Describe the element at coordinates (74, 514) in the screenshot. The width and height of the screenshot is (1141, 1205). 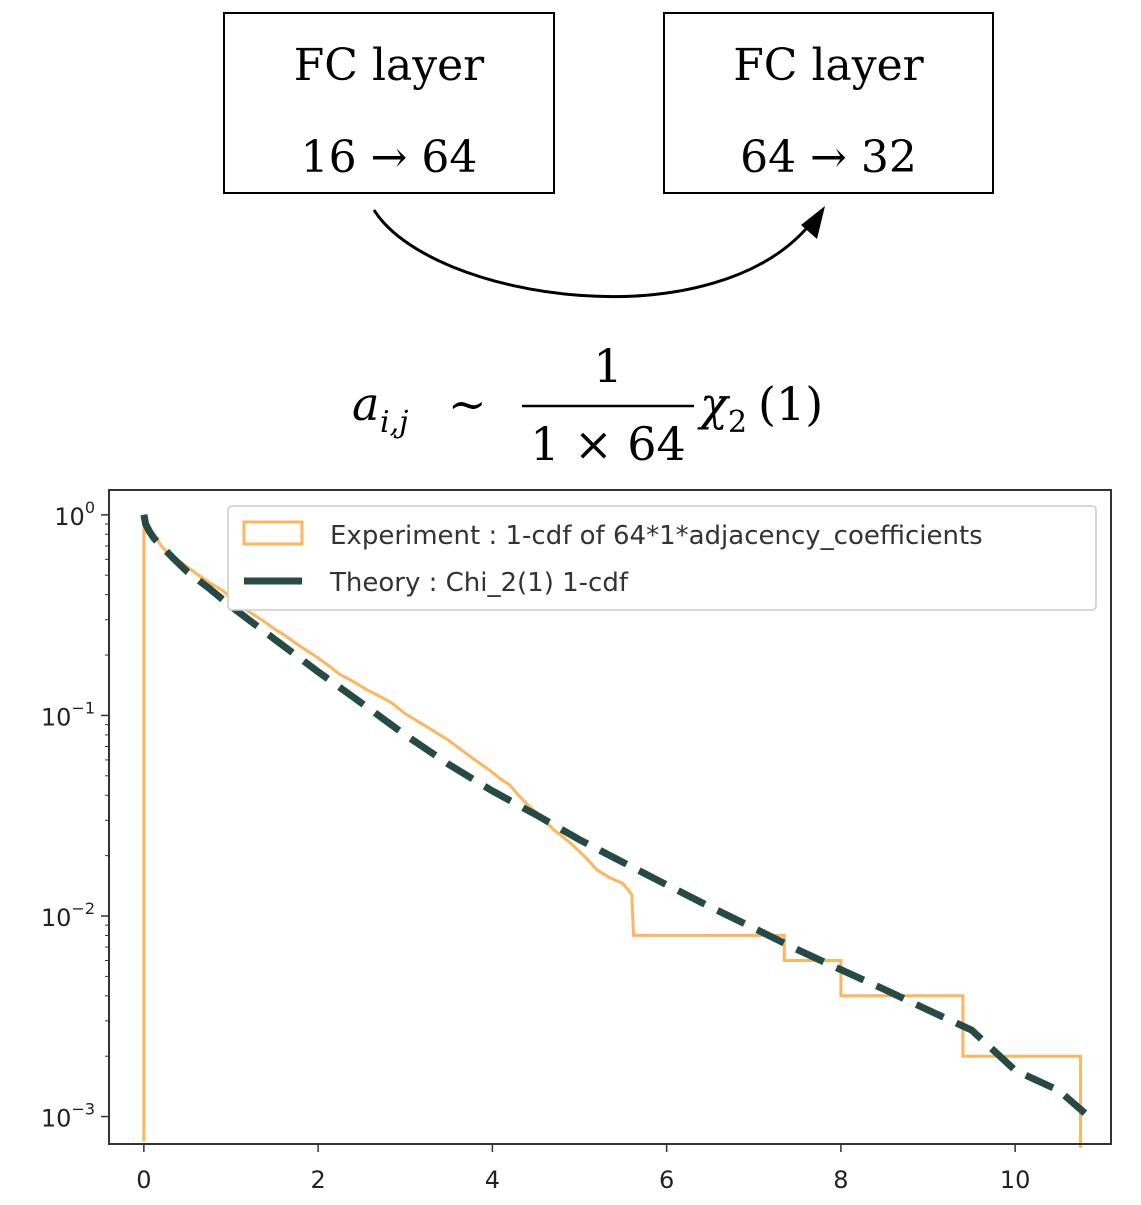
I see `y-tick-label: 10⁰` at that location.